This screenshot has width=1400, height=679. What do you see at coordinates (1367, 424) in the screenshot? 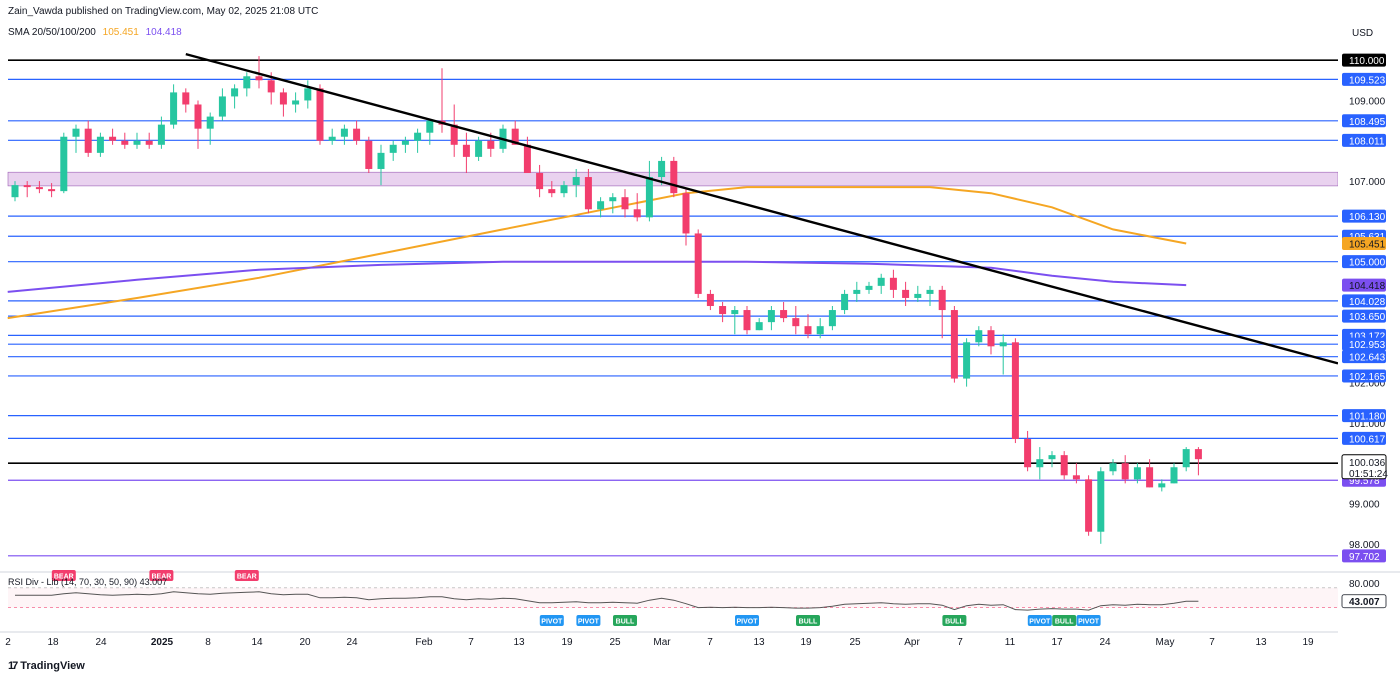
I see `y-tick-label: 101.000` at bounding box center [1367, 424].